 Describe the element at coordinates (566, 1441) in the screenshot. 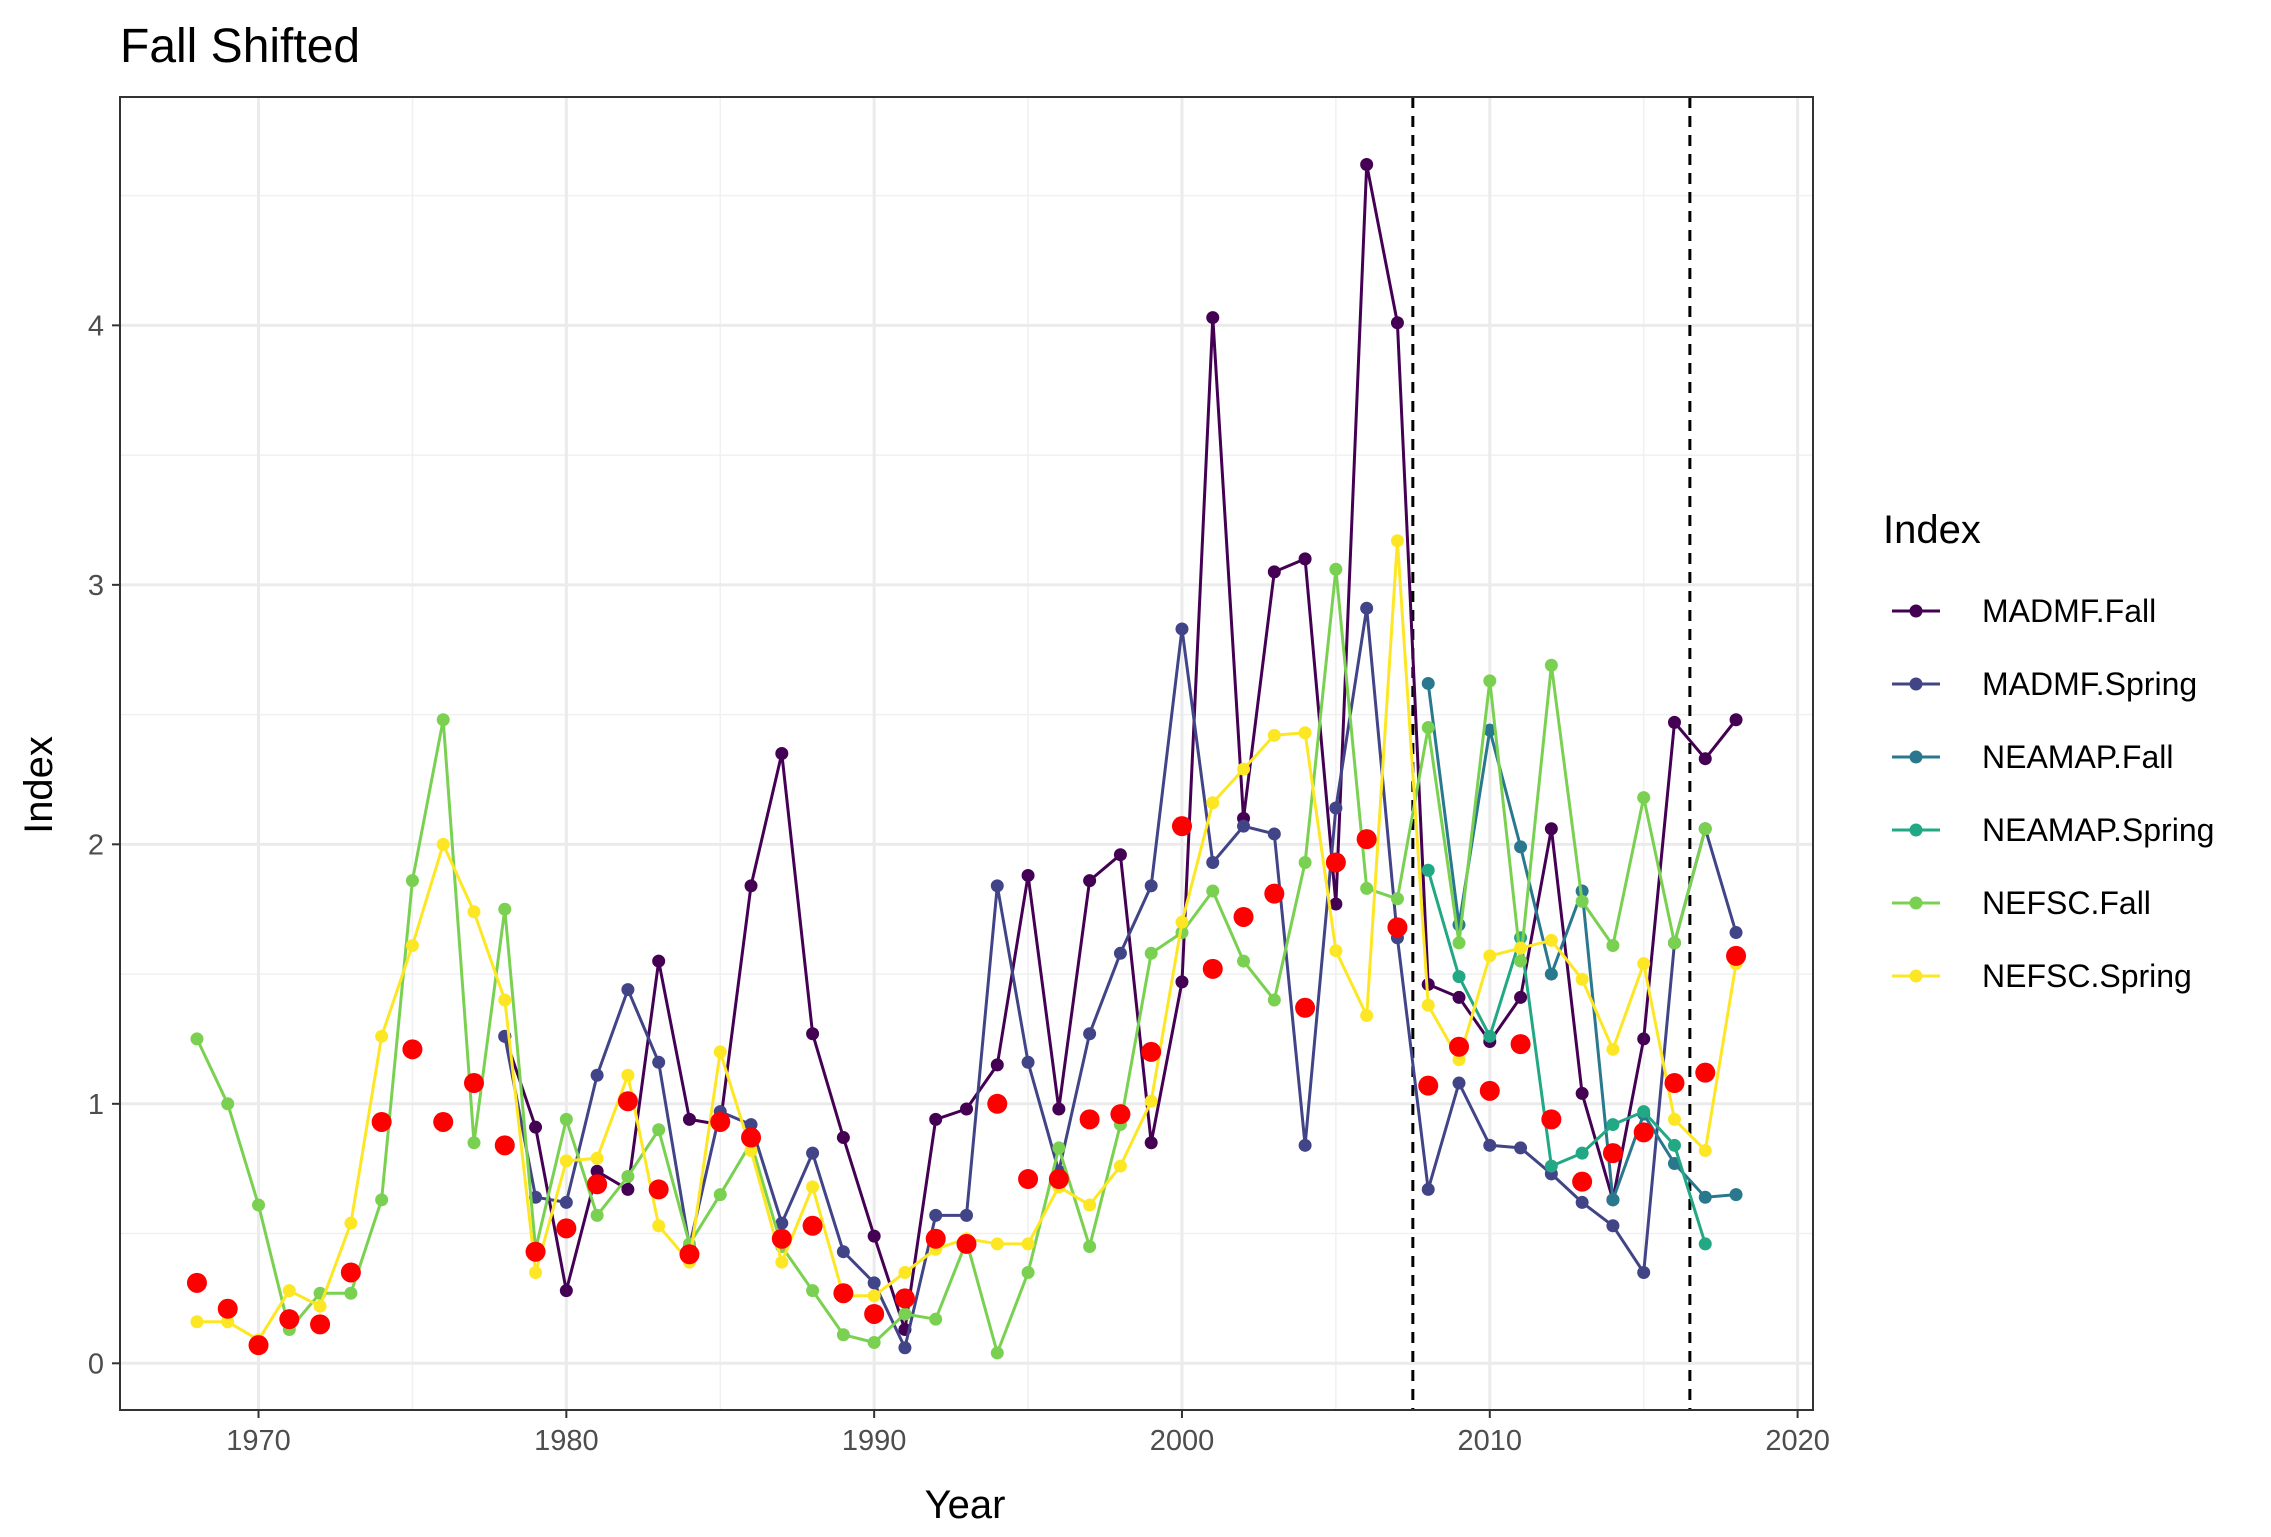

I see `x-tick-label: 1980` at that location.